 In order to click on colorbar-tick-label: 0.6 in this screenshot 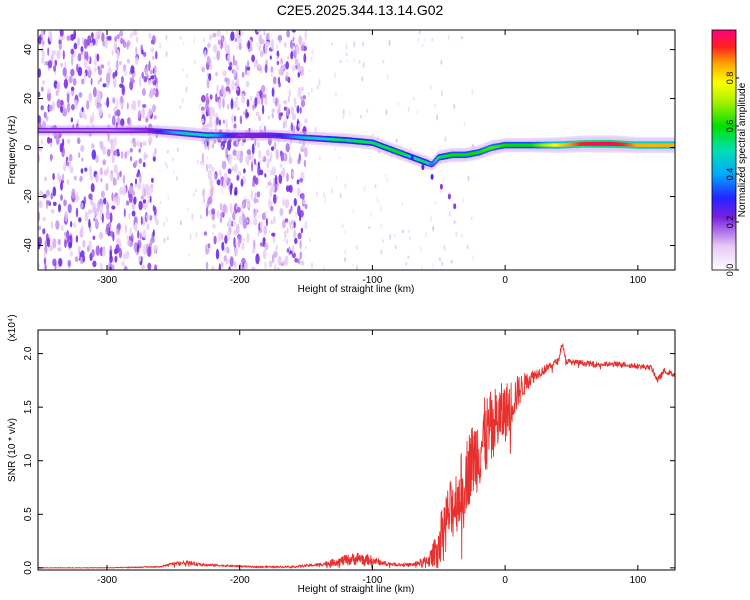, I will do `click(730, 126)`.